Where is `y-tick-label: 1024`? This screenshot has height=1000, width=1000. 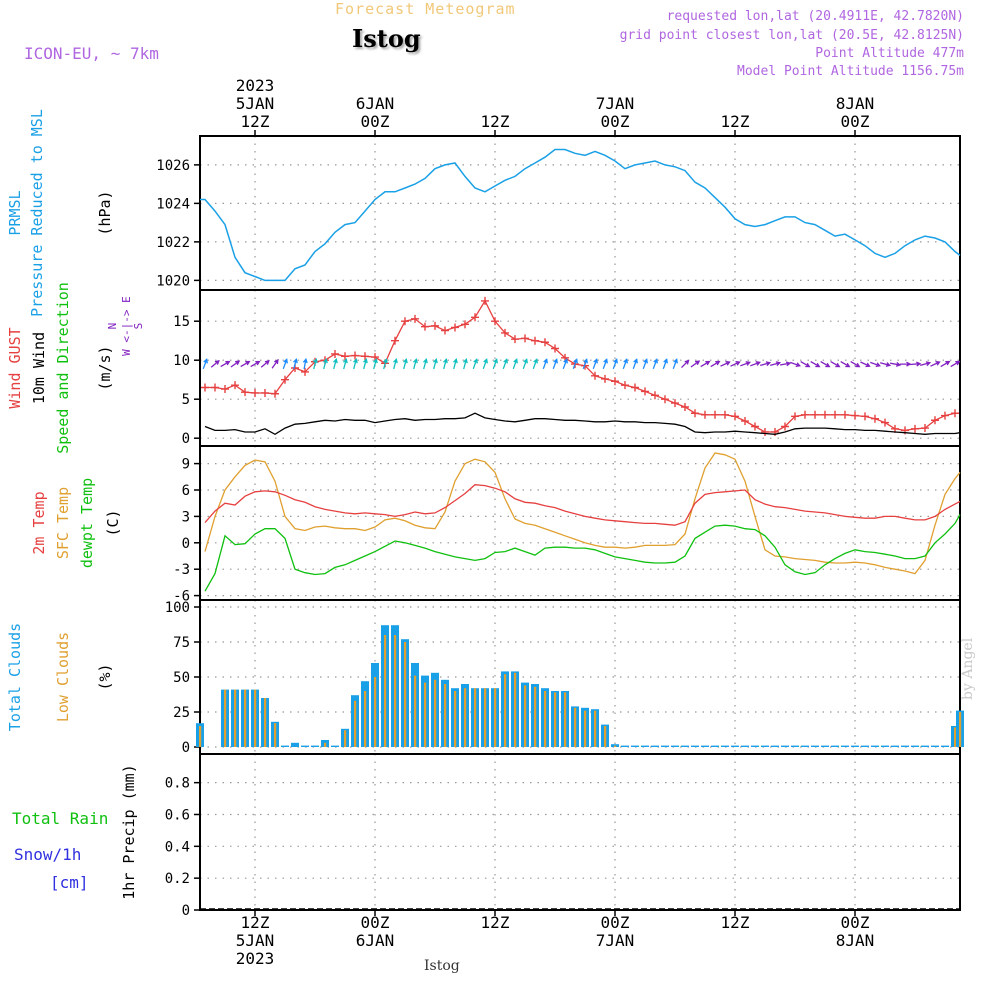
y-tick-label: 1024 is located at coordinates (173, 204).